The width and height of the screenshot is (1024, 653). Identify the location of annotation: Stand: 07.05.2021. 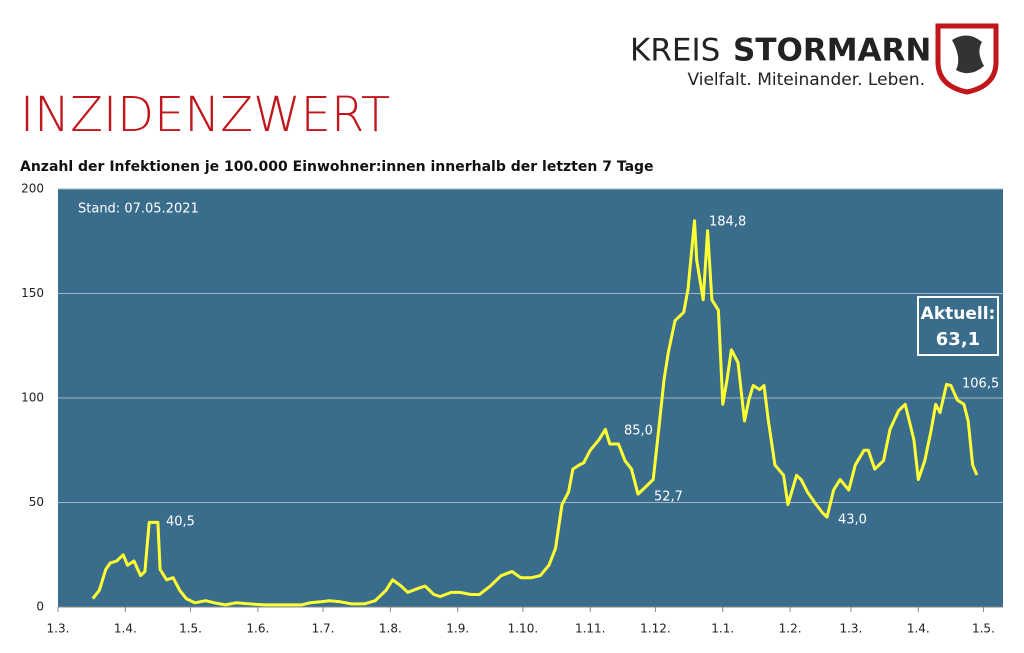
(138, 209).